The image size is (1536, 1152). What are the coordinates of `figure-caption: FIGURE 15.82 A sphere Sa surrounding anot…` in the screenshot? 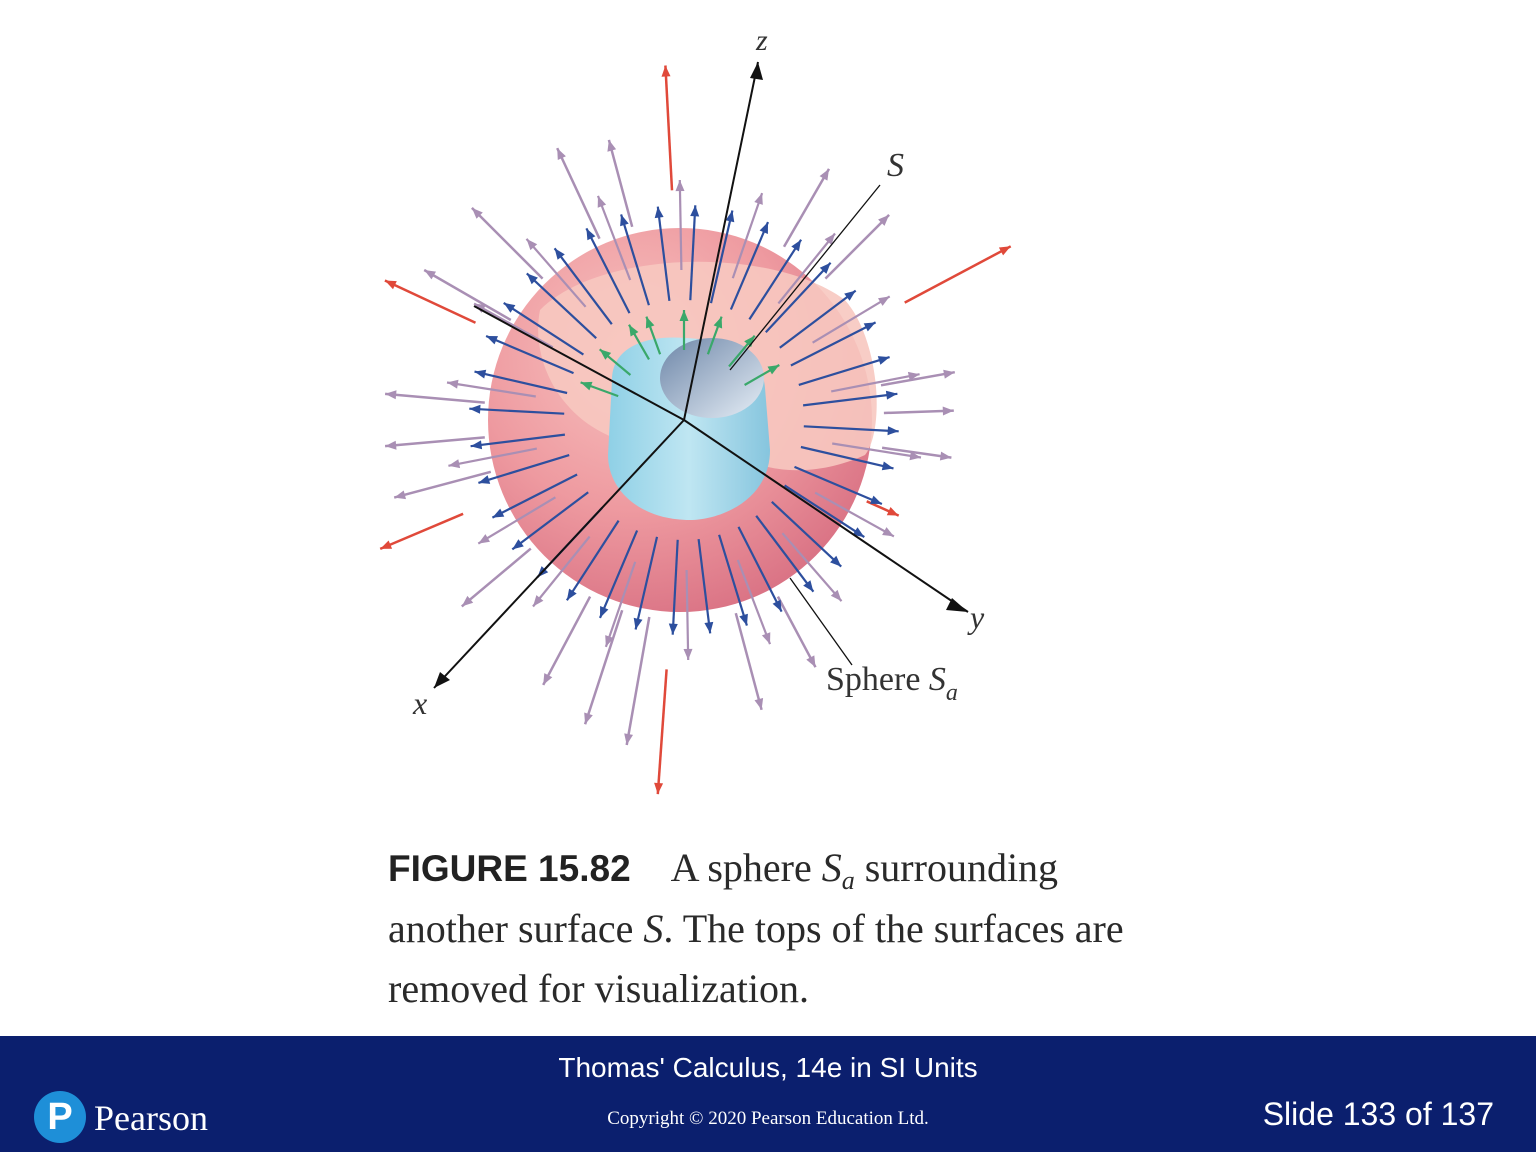 It's located at (778, 928).